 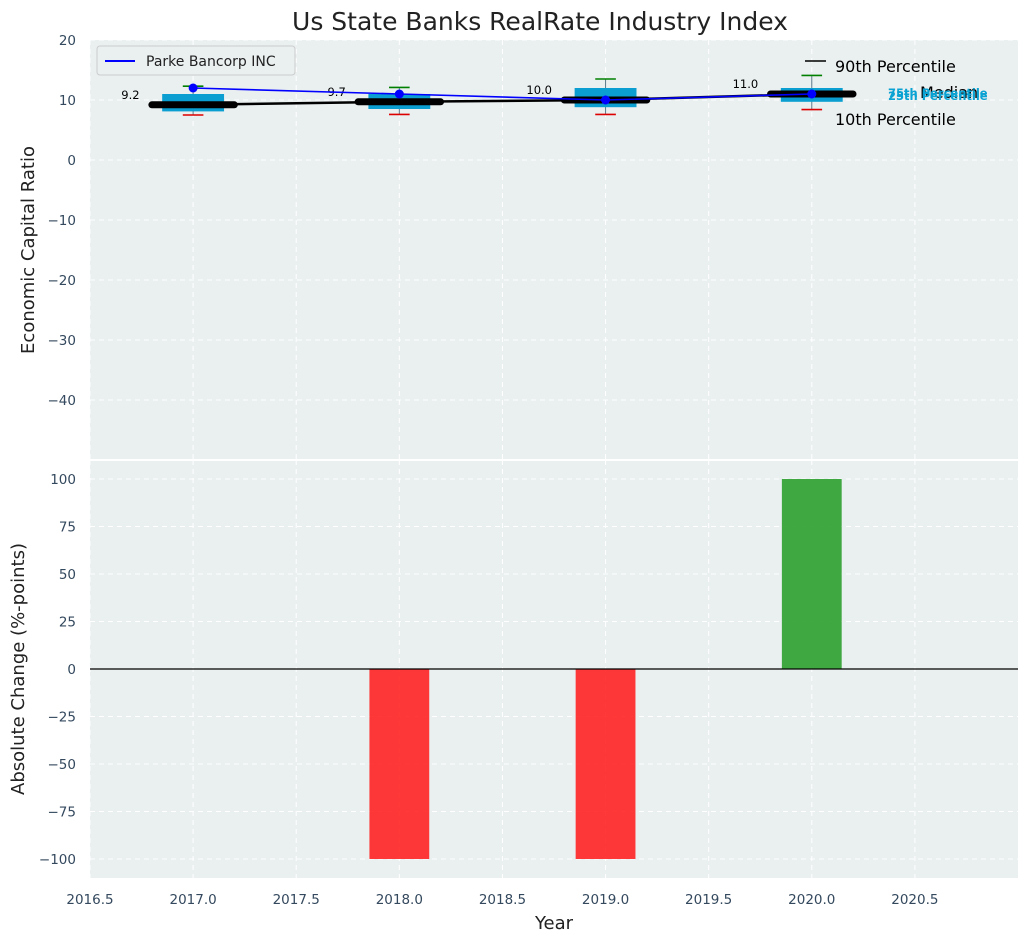 I want to click on x-tick-label: 2019.0, so click(x=605, y=900).